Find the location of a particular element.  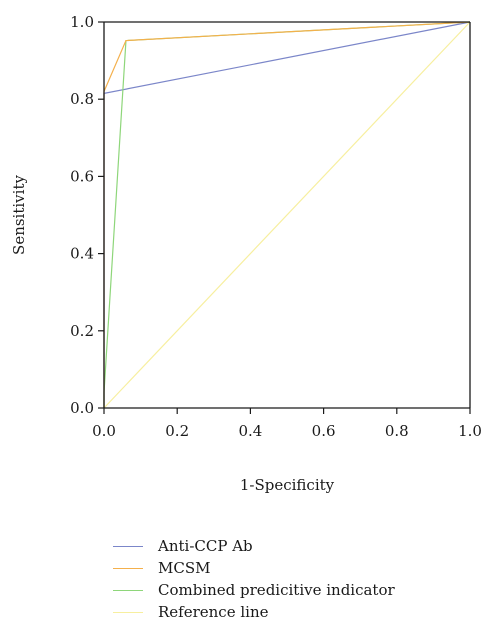

y-tick-label: 0.4 is located at coordinates (82, 254).